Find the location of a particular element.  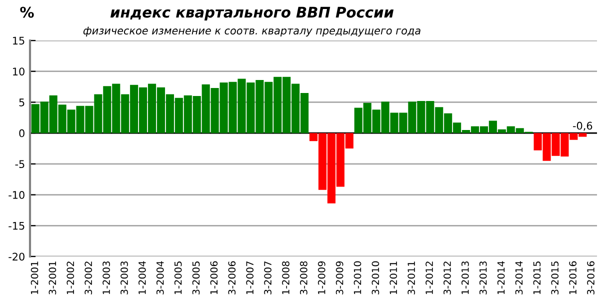

x-tick-label: 1-2006 is located at coordinates (214, 277).